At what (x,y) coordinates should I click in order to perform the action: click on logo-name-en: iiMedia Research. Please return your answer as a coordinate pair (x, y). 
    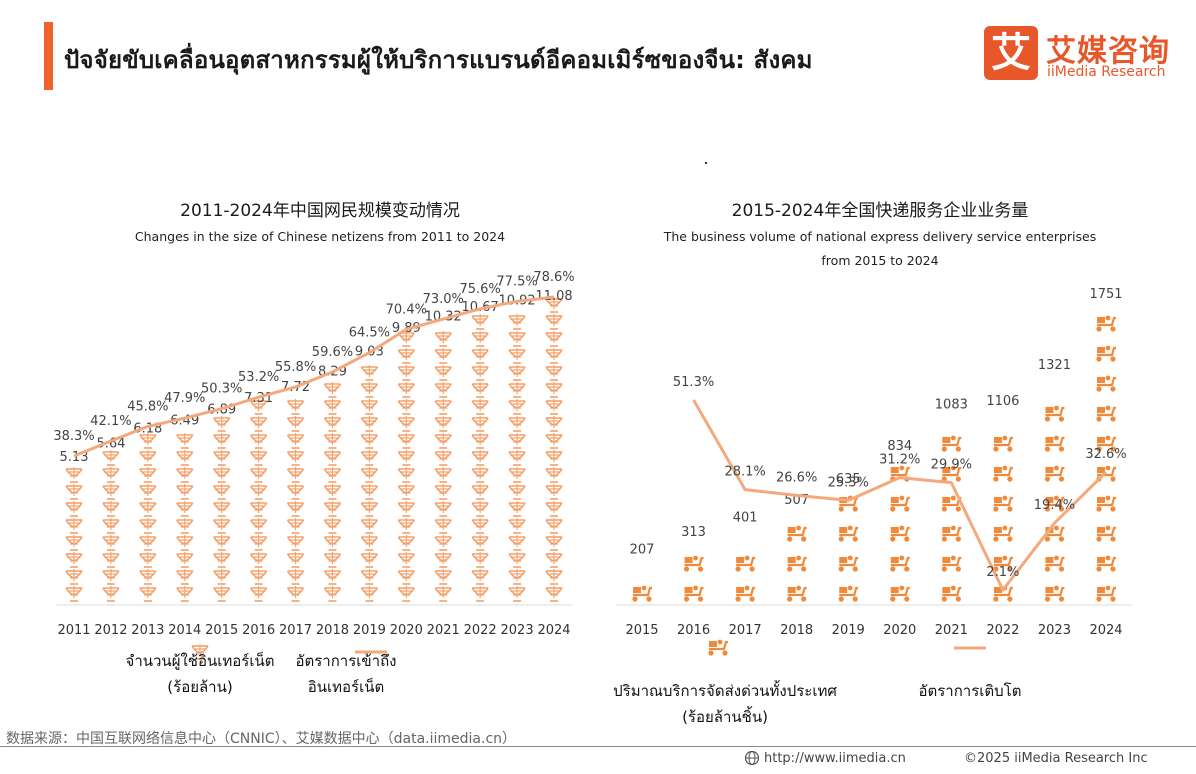
    Looking at the image, I should click on (1106, 72).